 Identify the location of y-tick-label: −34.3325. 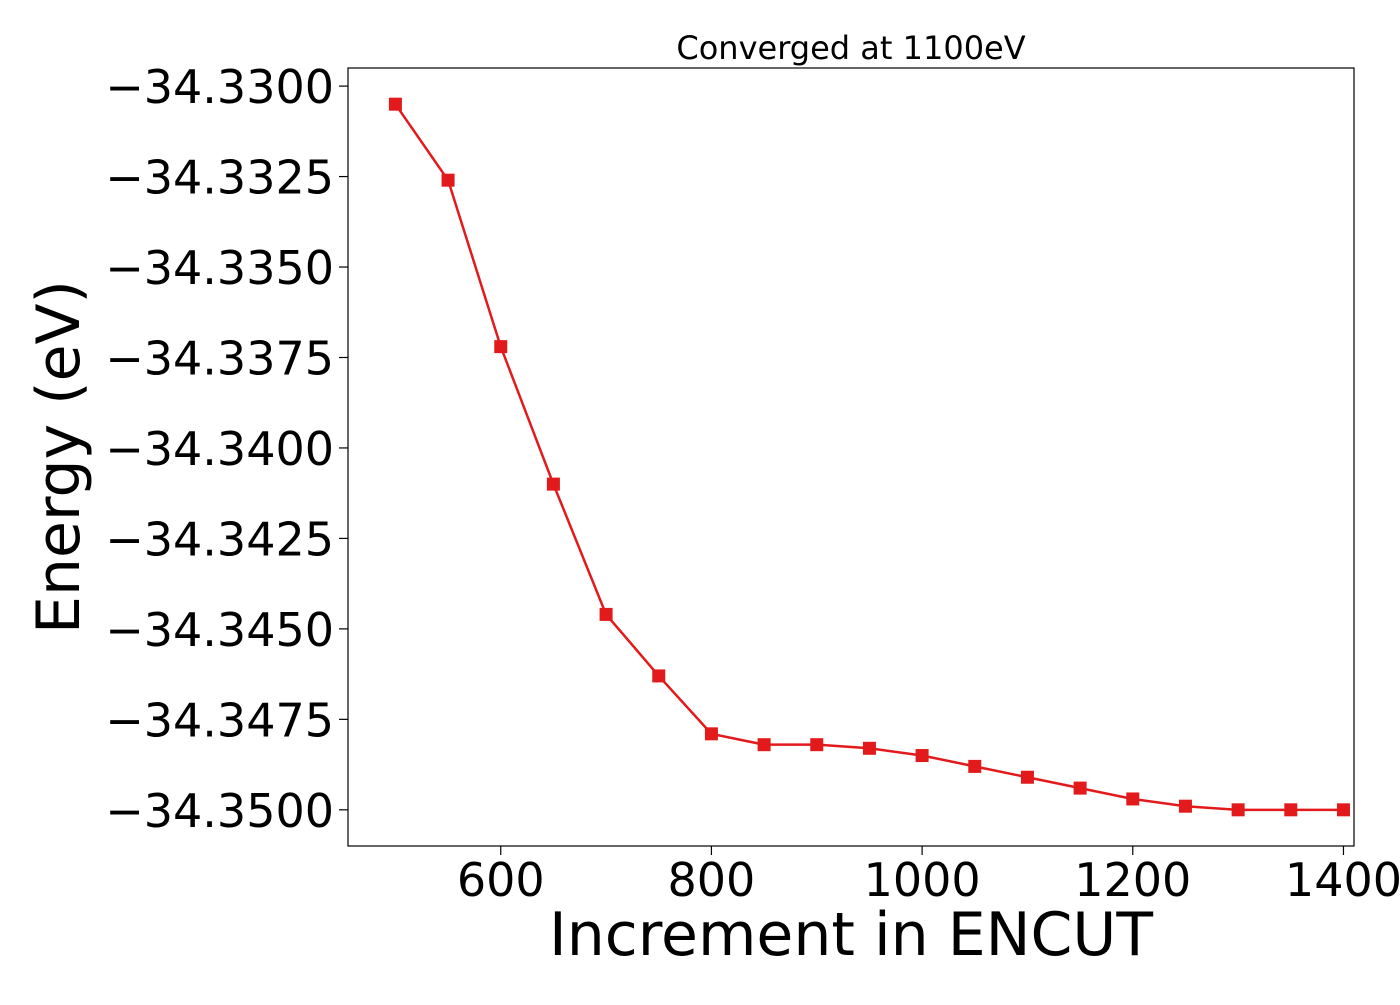
(219, 178).